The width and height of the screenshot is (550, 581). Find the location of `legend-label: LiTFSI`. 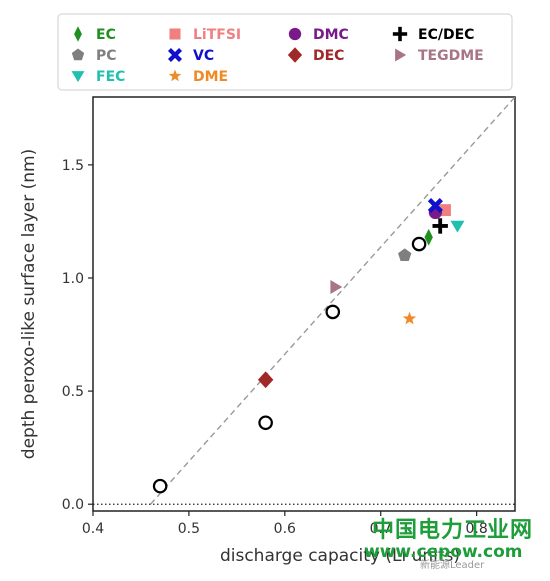

legend-label: LiTFSI is located at coordinates (217, 35).